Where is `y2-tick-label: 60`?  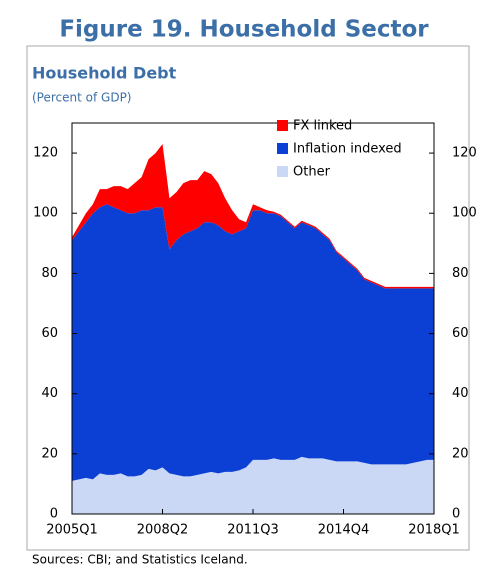
y2-tick-label: 60 is located at coordinates (460, 333).